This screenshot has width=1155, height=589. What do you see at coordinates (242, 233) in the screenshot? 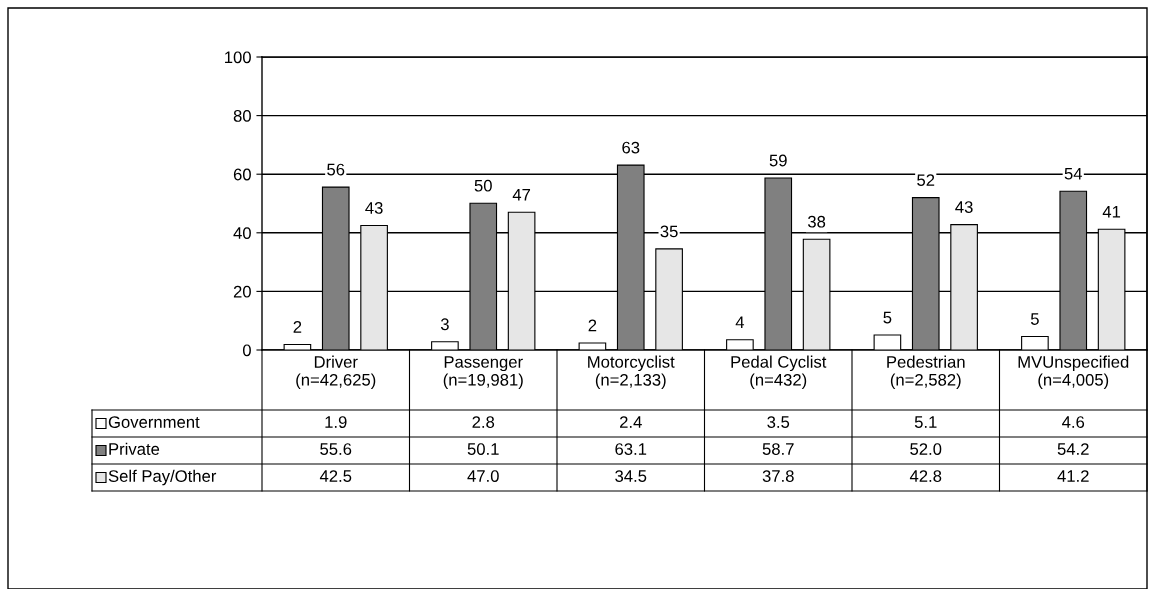
I see `y-tick-label: 40` at bounding box center [242, 233].